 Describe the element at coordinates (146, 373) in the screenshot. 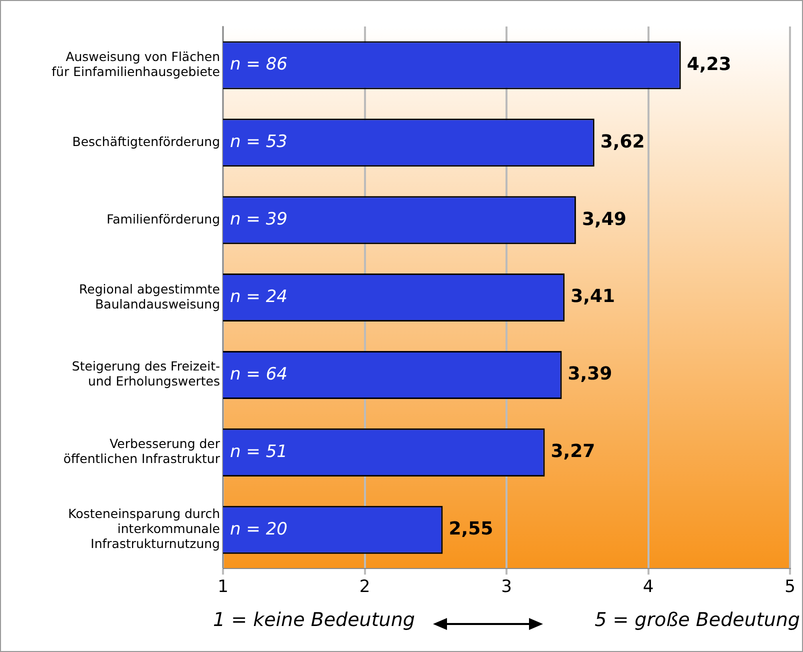

I see `y-tick-label: Steigerung des Freizeit- und Erholungswertes` at that location.